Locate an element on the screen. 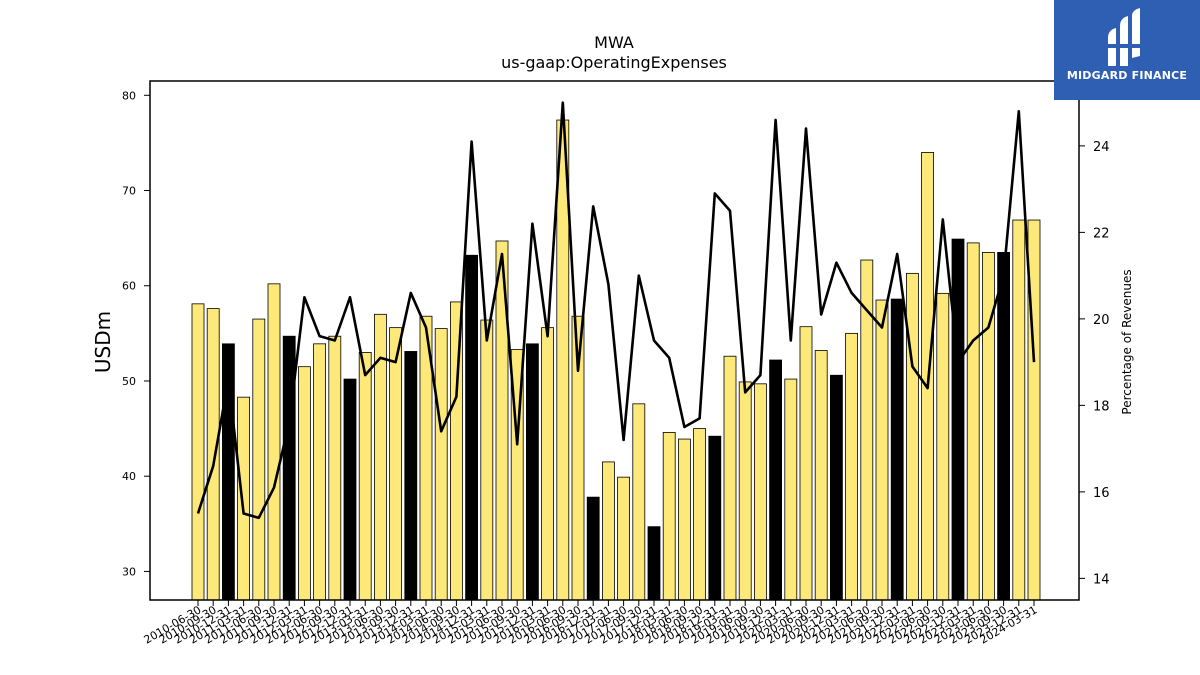  y-axis-label: USDm is located at coordinates (103, 342).